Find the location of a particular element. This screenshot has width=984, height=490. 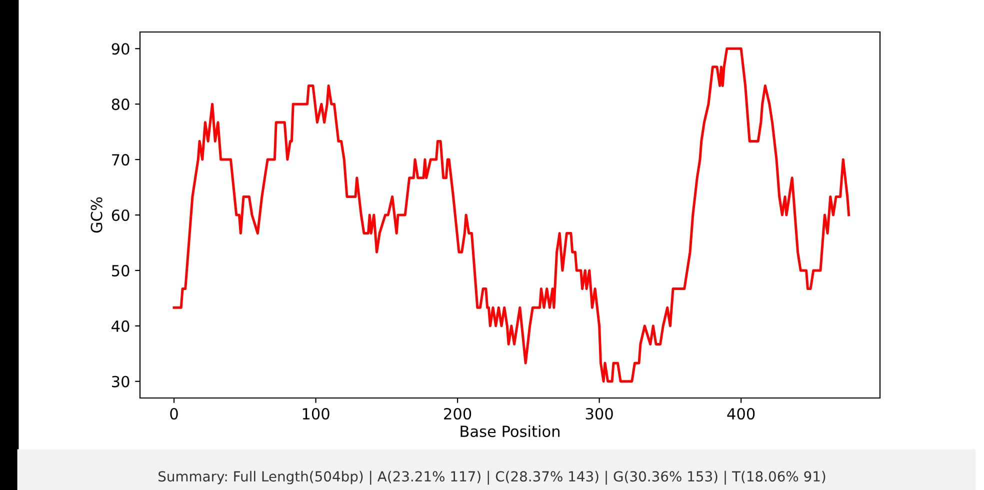

x-tick-label: 100 is located at coordinates (316, 414).